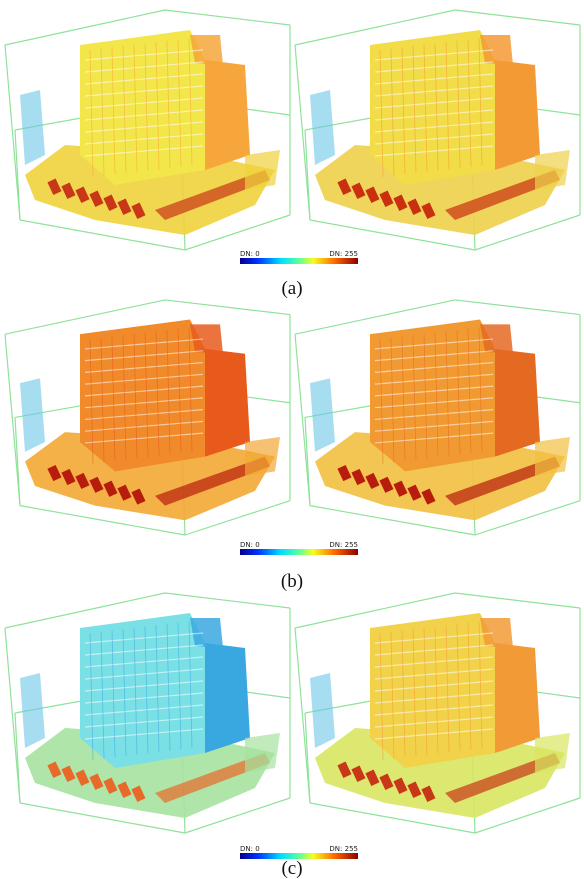 This screenshot has width=584, height=879. Describe the element at coordinates (262, 457) in the screenshot. I see `tree-points` at that location.